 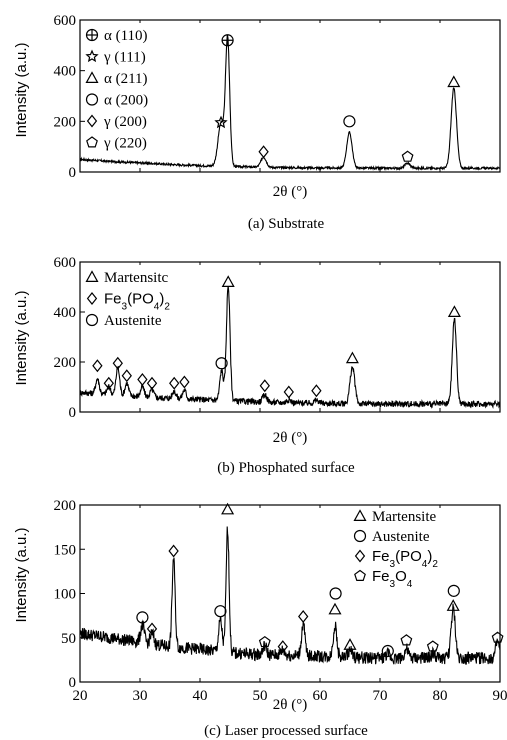 What do you see at coordinates (125, 144) in the screenshot?
I see `legend-label: γ (220)` at bounding box center [125, 144].